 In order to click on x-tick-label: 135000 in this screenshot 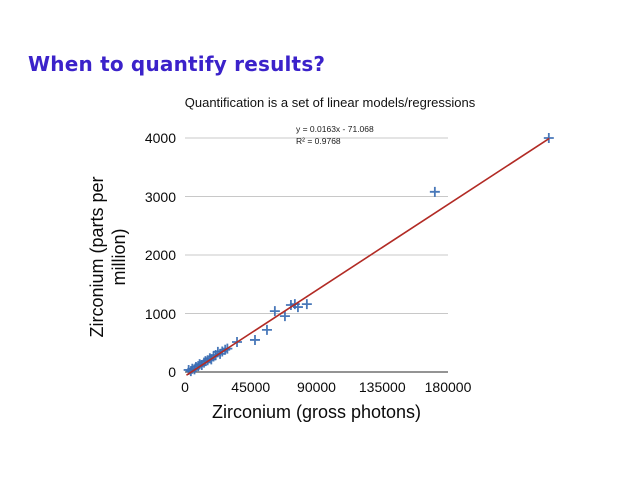, I will do `click(382, 387)`.